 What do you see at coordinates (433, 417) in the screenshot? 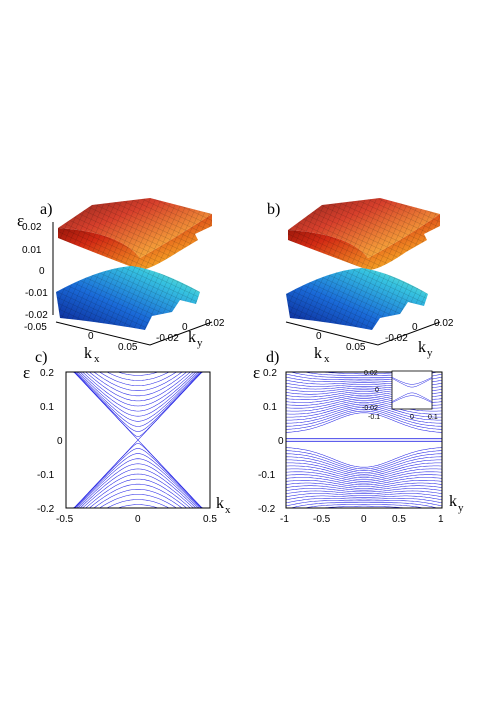
I see `inset-xtick: 0.1` at bounding box center [433, 417].